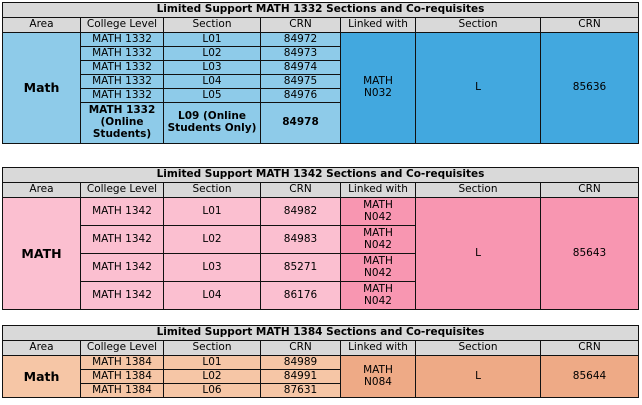 This screenshot has width=642, height=405. What do you see at coordinates (300, 362) in the screenshot?
I see `crn-cell: 84989` at bounding box center [300, 362].